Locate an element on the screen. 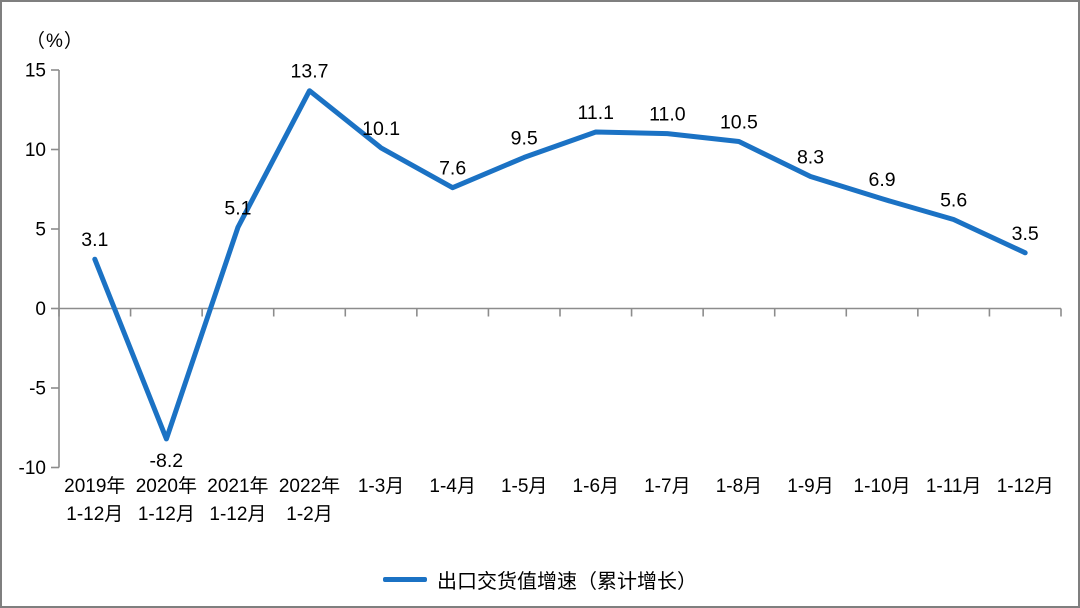  data-label: -8.2 is located at coordinates (167, 461).